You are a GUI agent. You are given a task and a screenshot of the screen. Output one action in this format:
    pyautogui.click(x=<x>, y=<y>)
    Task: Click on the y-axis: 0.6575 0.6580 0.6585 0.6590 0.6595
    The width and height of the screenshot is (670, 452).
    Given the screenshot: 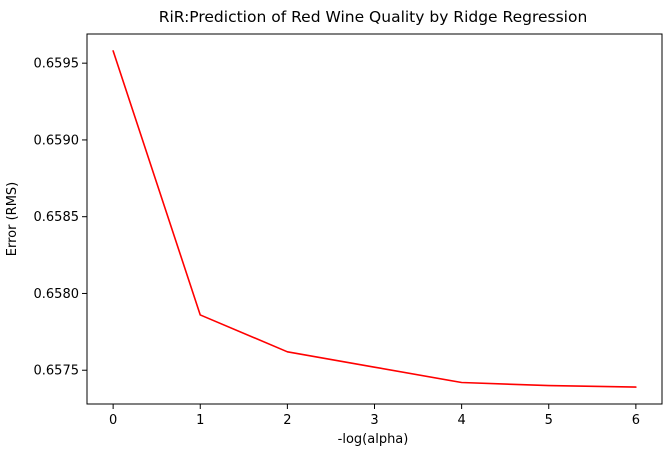 What is the action you would take?
    pyautogui.click(x=60, y=218)
    